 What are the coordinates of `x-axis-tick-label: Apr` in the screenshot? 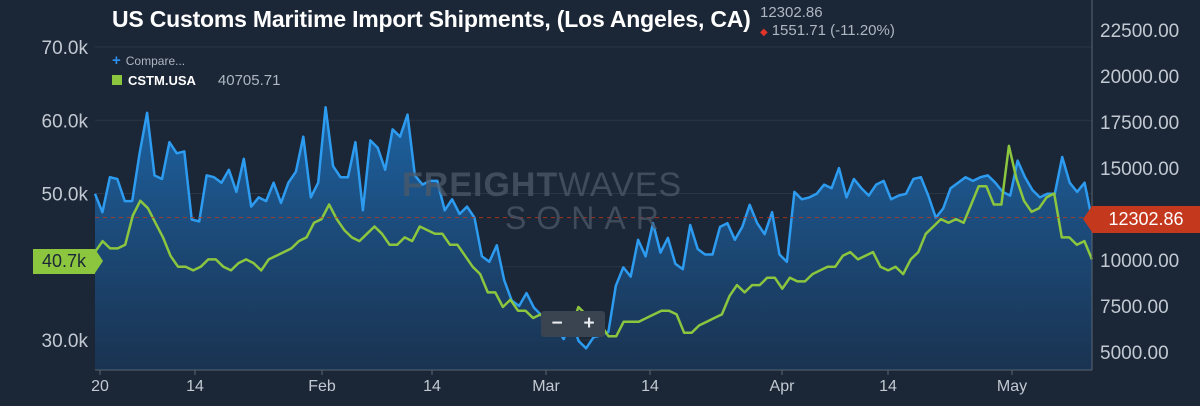 It's located at (783, 386).